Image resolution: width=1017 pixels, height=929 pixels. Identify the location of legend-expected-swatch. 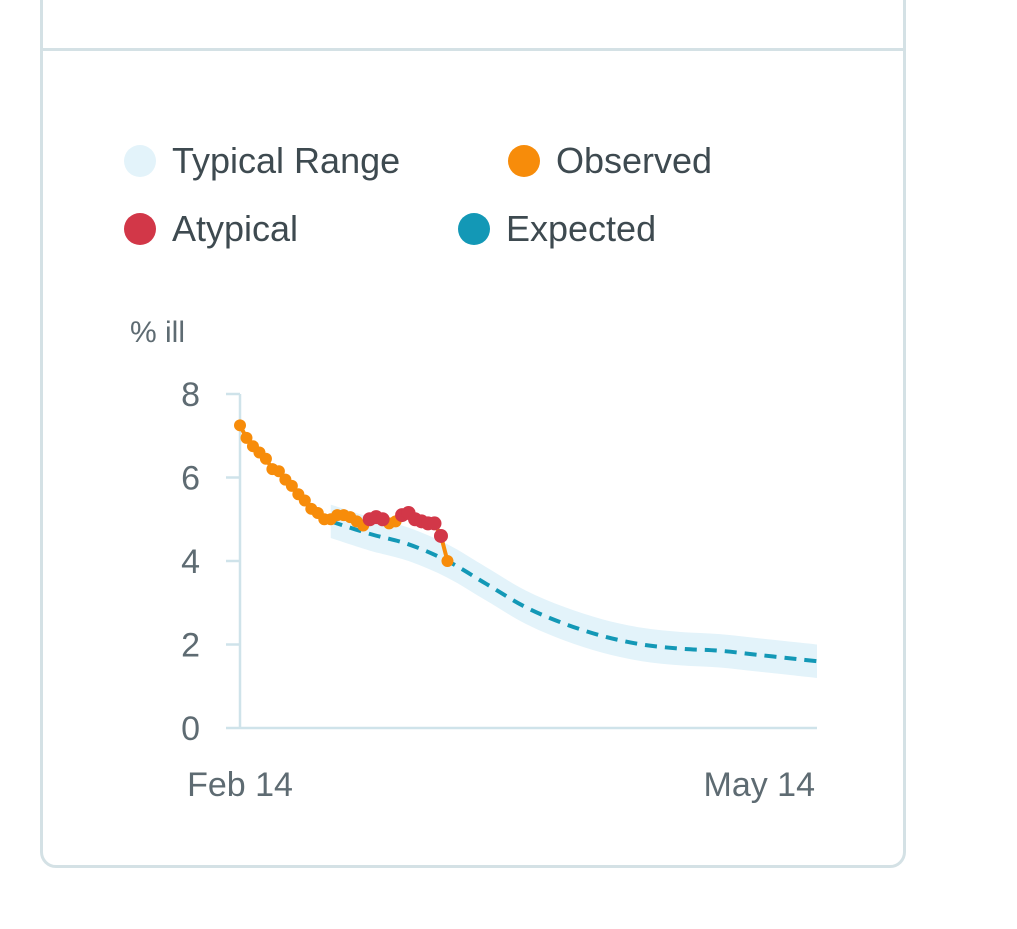
(474, 229).